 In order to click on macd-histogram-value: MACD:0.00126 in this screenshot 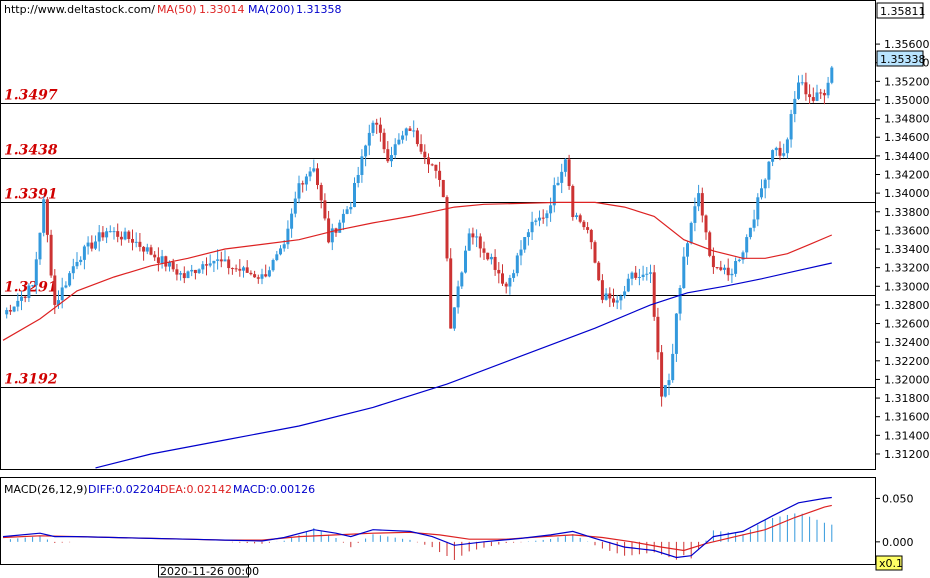, I will do `click(274, 489)`.